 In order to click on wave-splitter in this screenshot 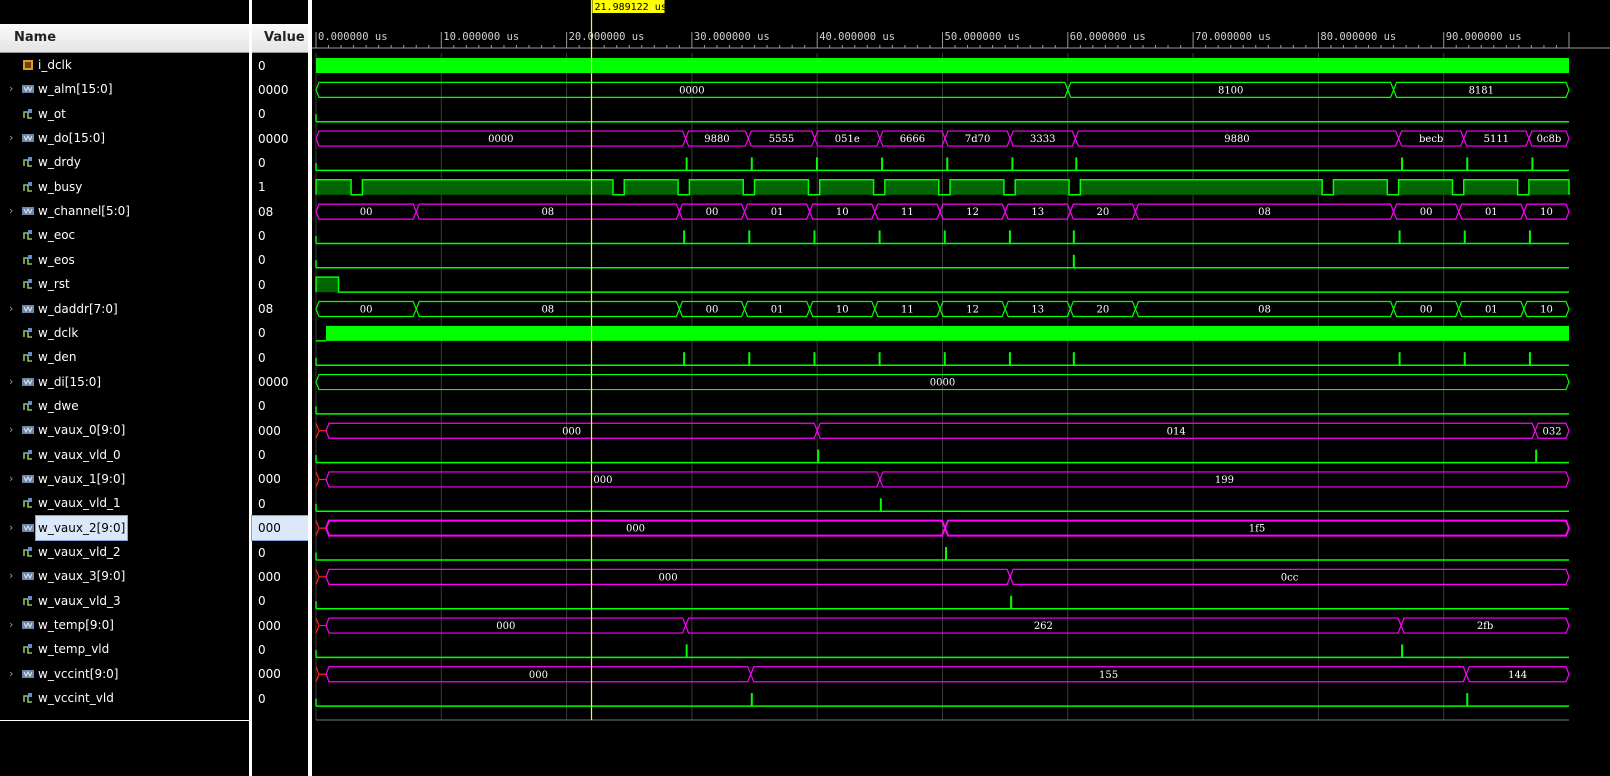, I will do `click(310, 388)`.